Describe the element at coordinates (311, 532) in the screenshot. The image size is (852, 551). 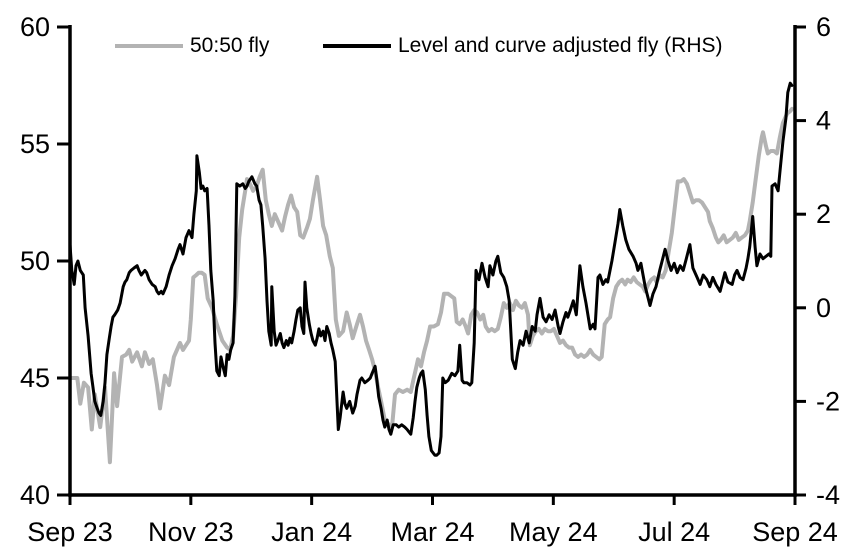
I see `x-axis-tick-label: Jan 24` at that location.